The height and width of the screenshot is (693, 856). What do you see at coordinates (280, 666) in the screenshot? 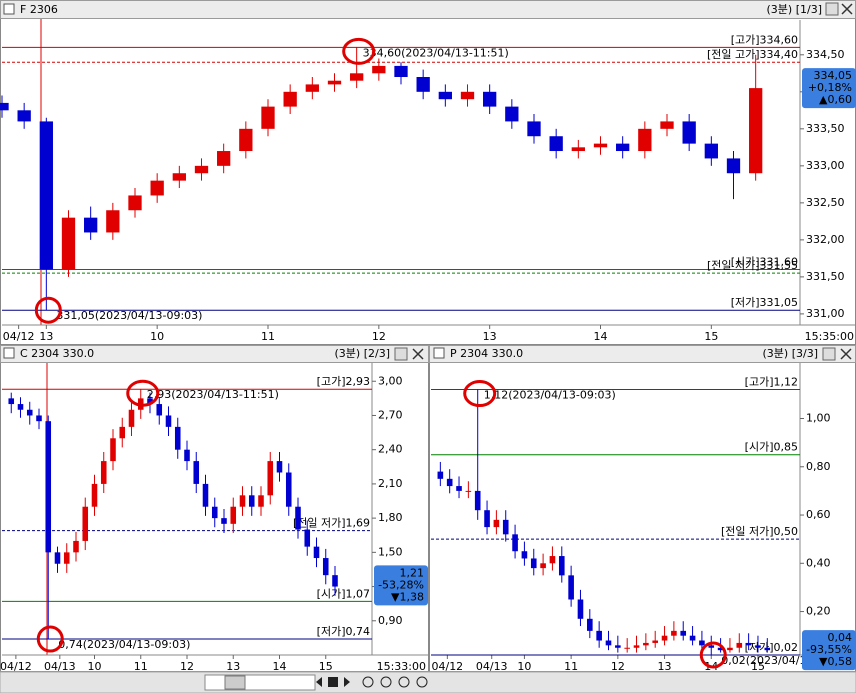
I see `x-tick-label: 14` at bounding box center [280, 666].